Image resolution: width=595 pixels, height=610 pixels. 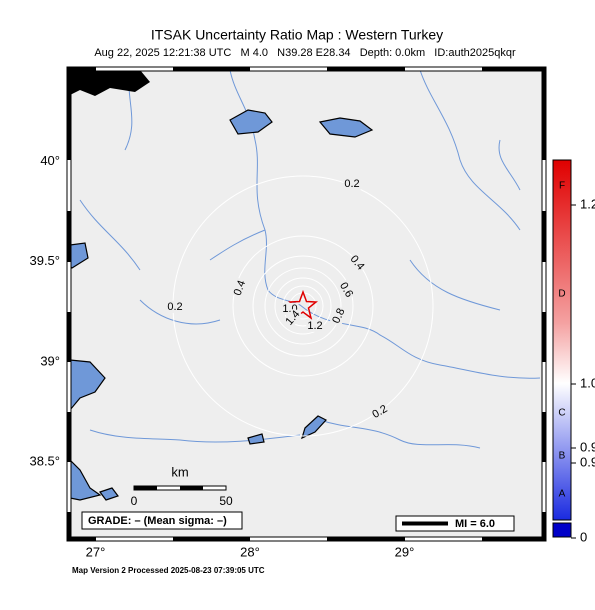 What do you see at coordinates (179, 471) in the screenshot?
I see `scale-unit: km` at bounding box center [179, 471].